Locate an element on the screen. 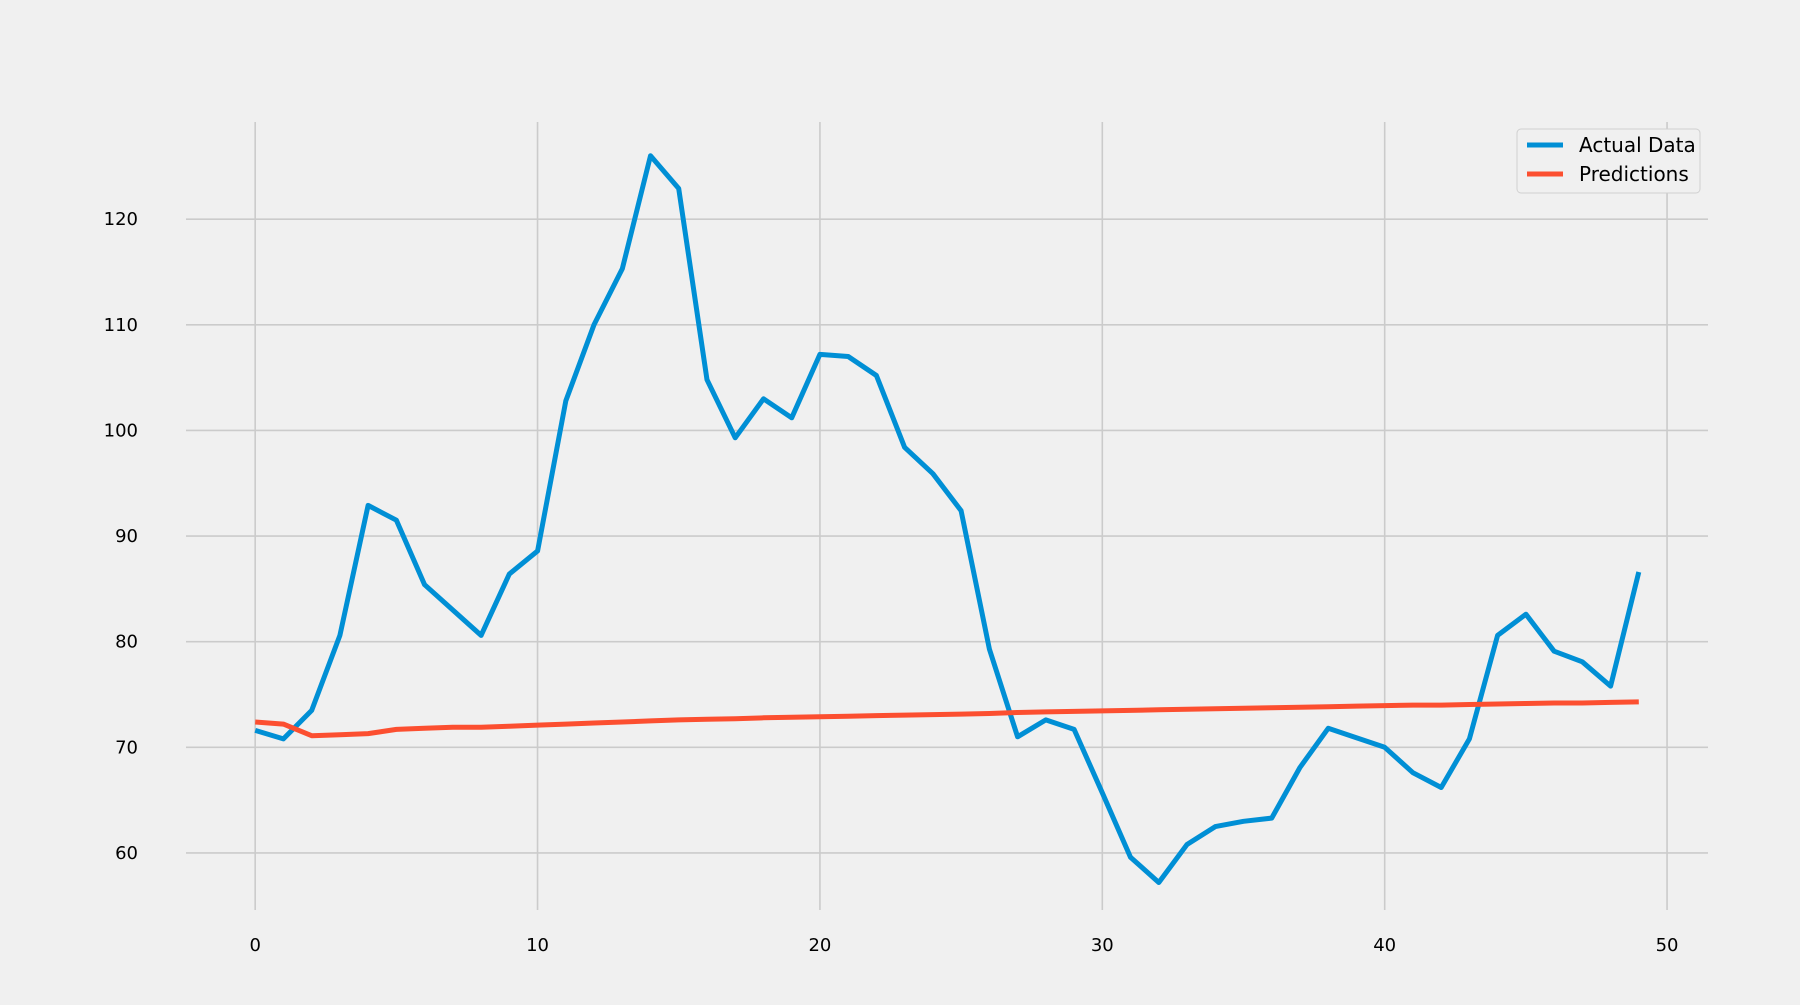 Image resolution: width=1800 pixels, height=1005 pixels. x-tick-label: 50 is located at coordinates (1667, 945).